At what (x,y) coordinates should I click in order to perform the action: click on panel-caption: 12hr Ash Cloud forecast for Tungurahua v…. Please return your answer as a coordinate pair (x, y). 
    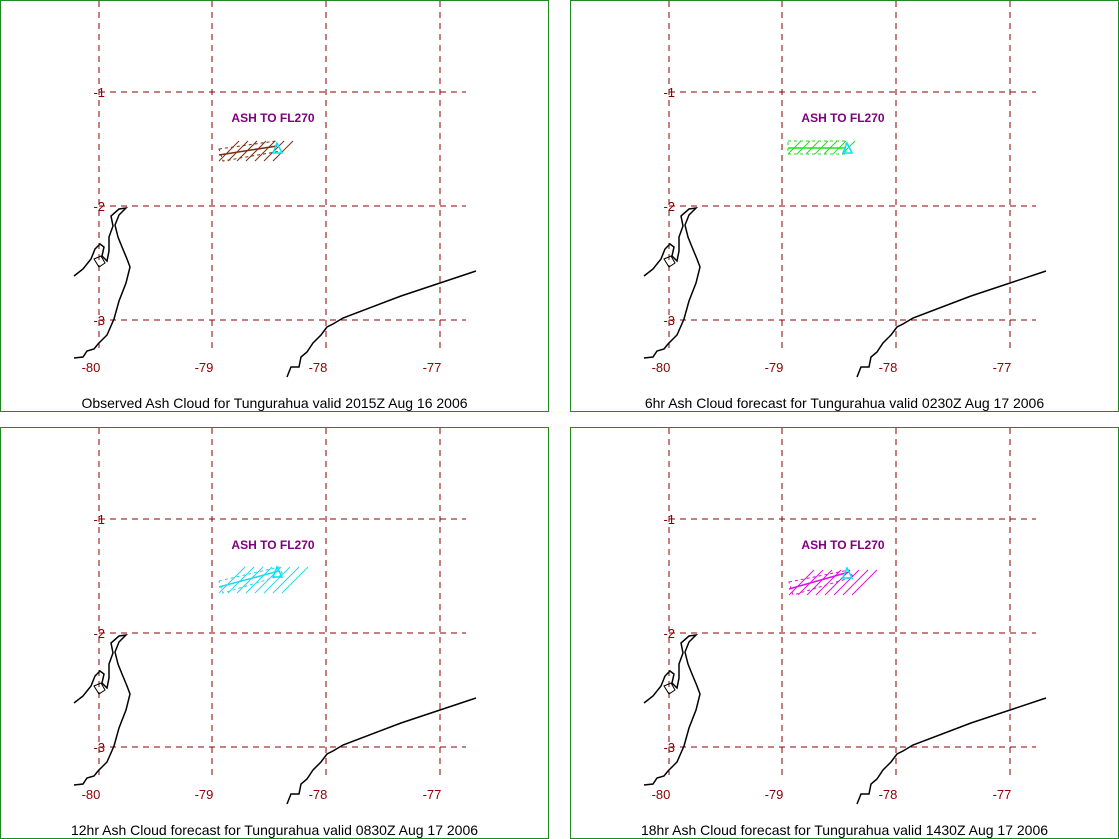
    Looking at the image, I should click on (274, 830).